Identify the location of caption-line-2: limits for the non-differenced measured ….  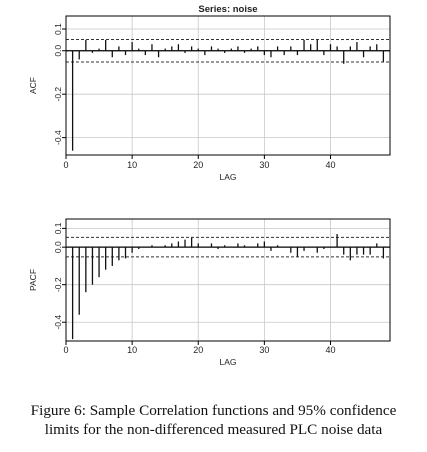
(213, 429).